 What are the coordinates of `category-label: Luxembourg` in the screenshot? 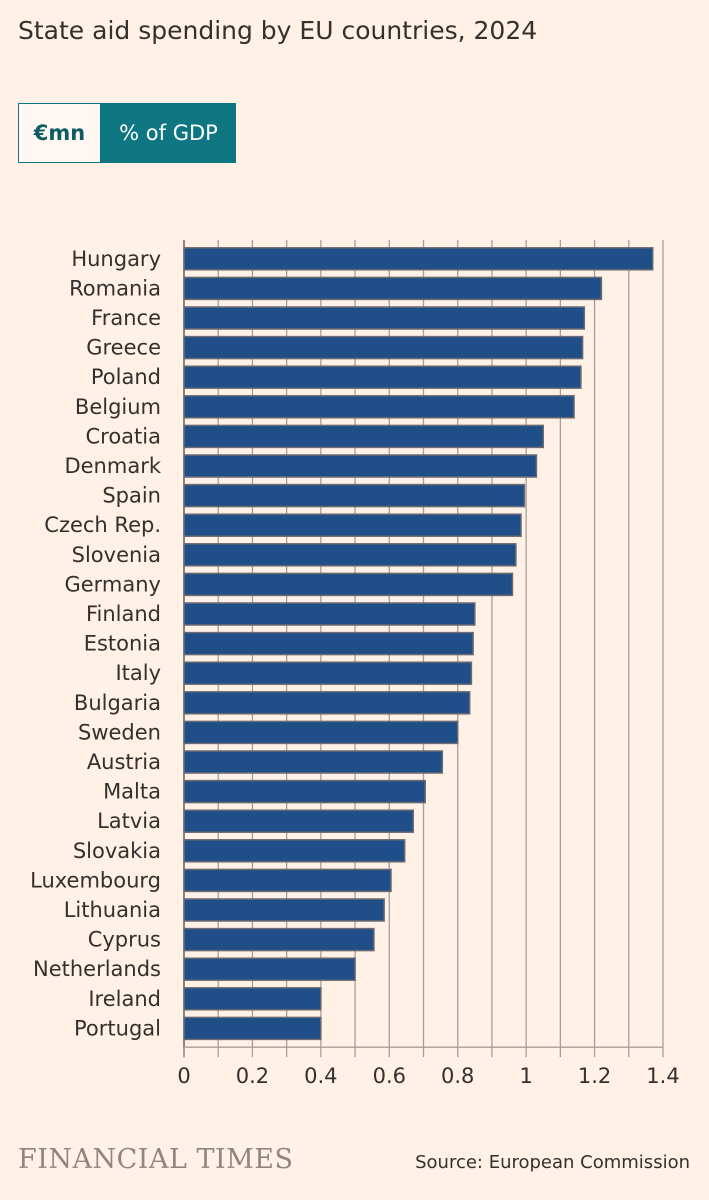 It's located at (95, 880).